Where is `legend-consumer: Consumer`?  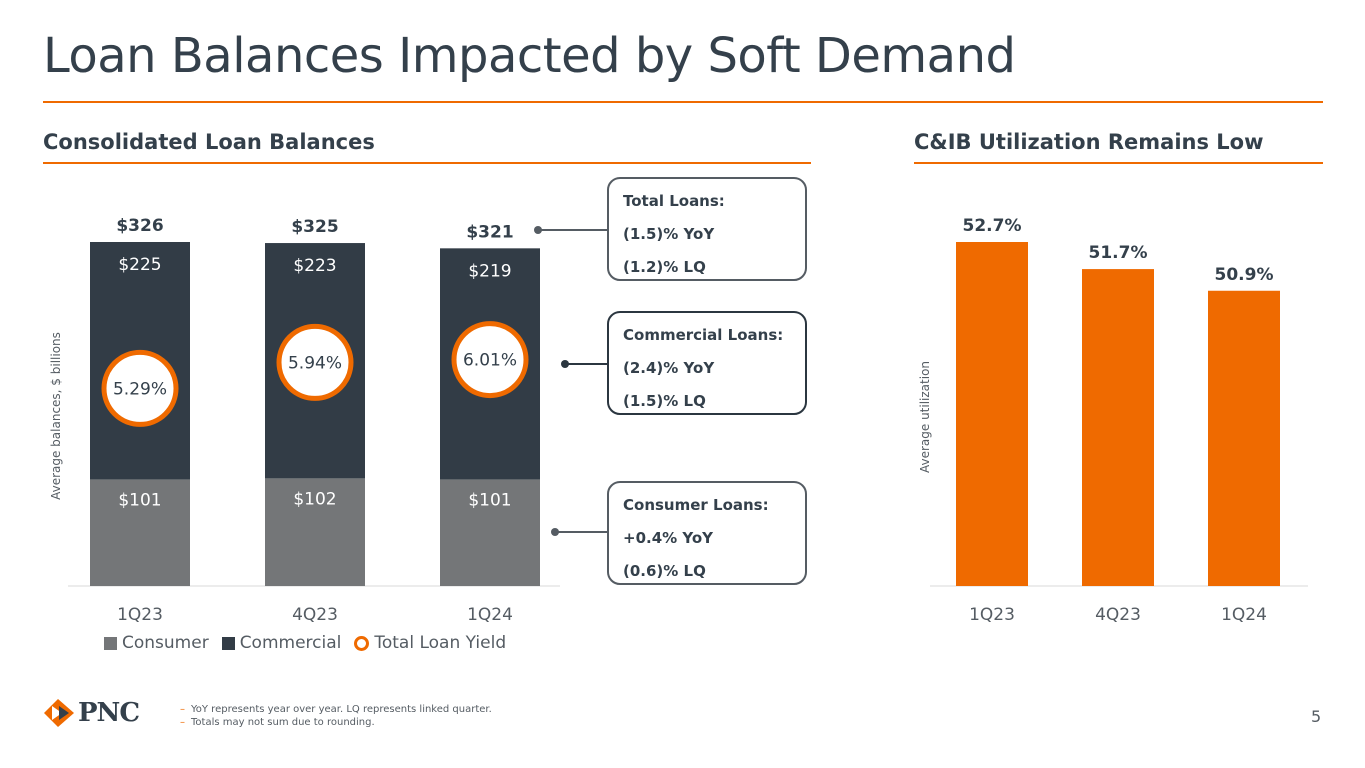 legend-consumer: Consumer is located at coordinates (156, 643).